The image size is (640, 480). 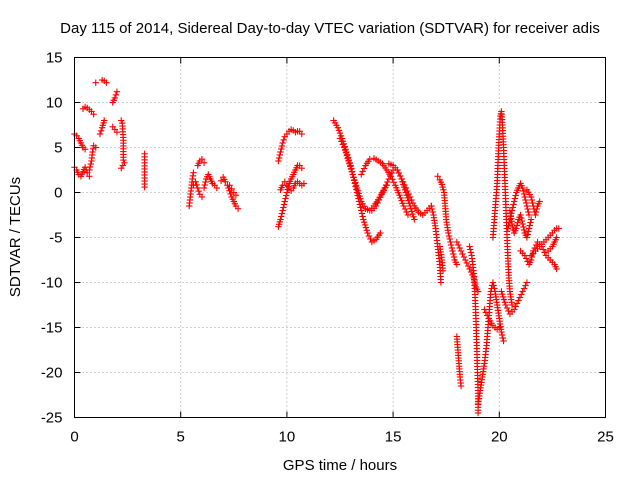 I want to click on x-tick-label: 20, so click(x=499, y=437).